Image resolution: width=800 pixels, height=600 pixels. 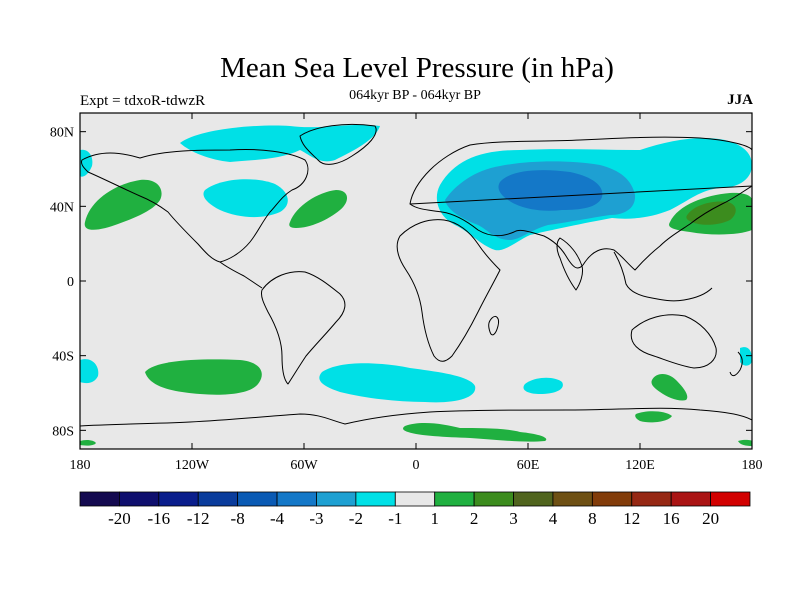 I want to click on colorbar-label: -16, so click(x=158, y=518).